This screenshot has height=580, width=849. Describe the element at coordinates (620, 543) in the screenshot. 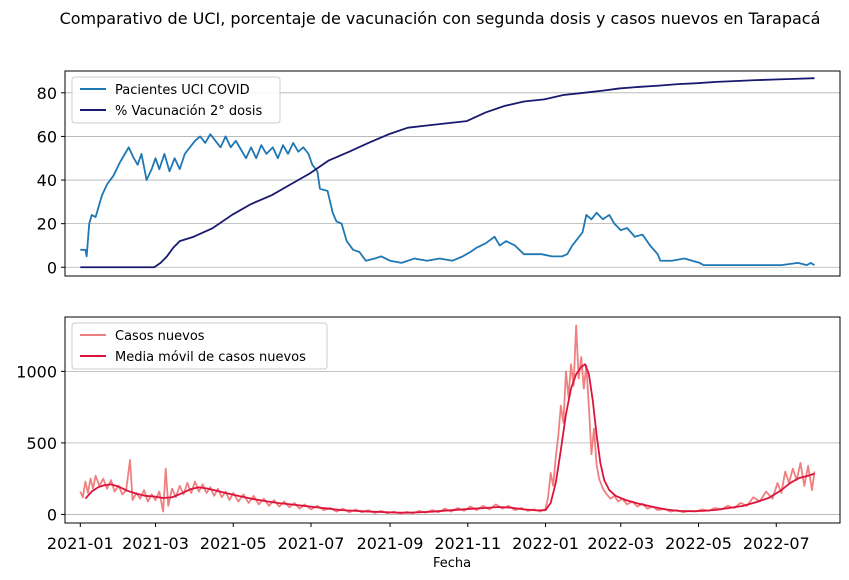

I see `x-tick-label: 2022-03` at that location.